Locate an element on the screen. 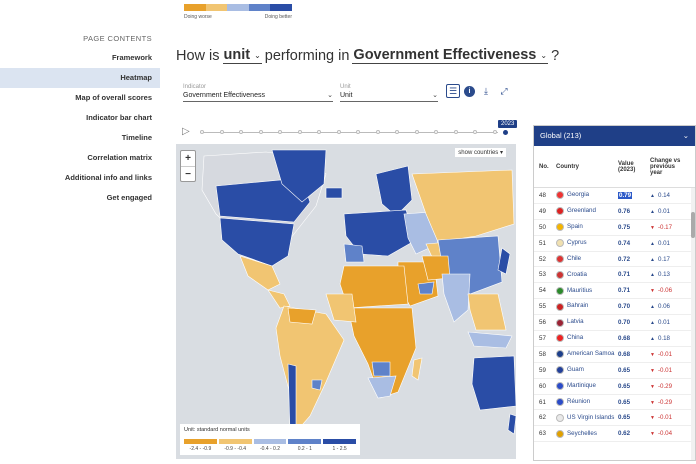  row-country: Cyprus is located at coordinates (587, 243).